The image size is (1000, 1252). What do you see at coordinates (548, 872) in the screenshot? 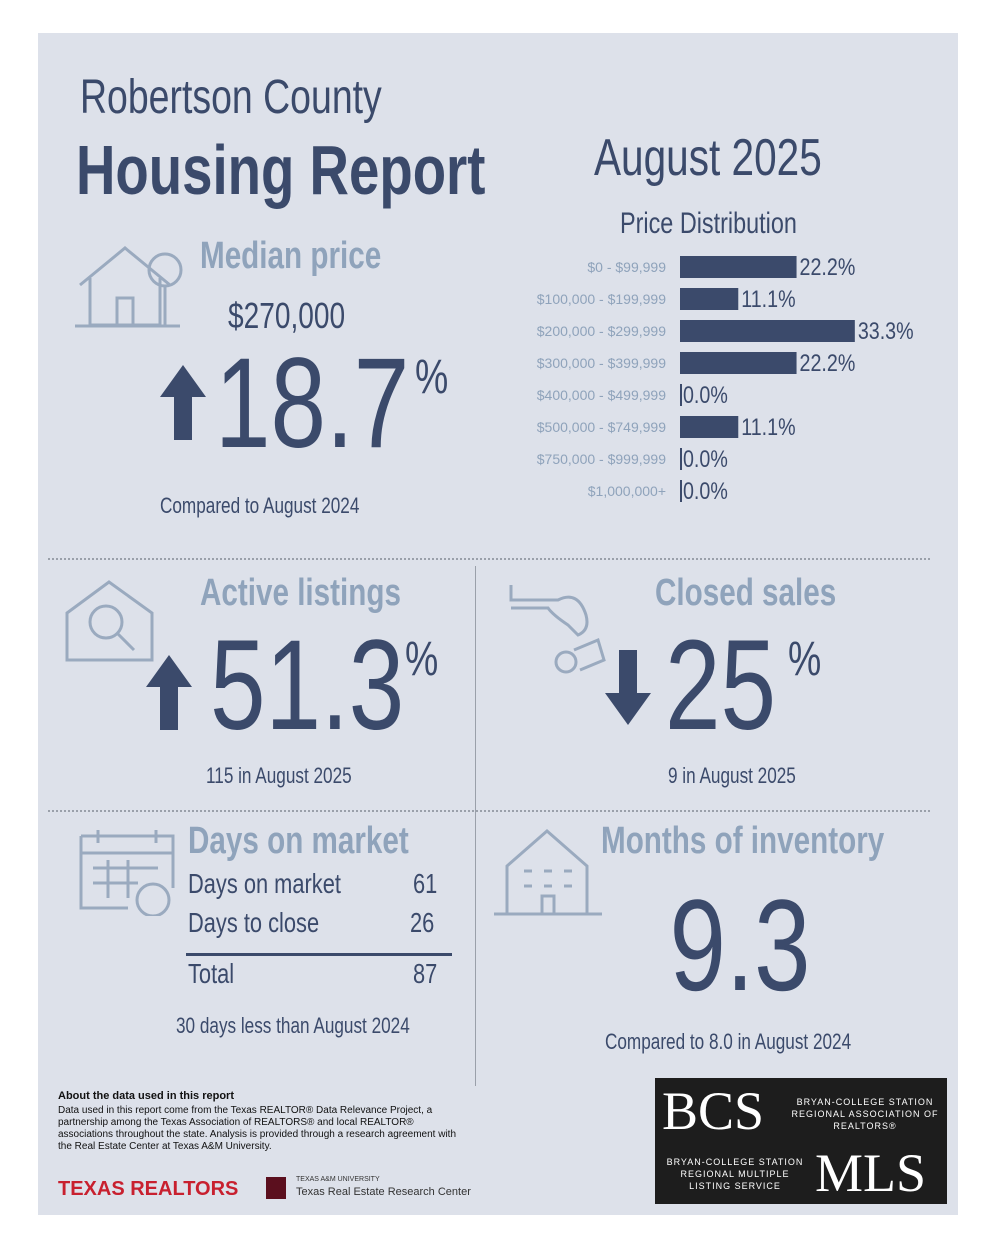
I see `building-icon` at bounding box center [548, 872].